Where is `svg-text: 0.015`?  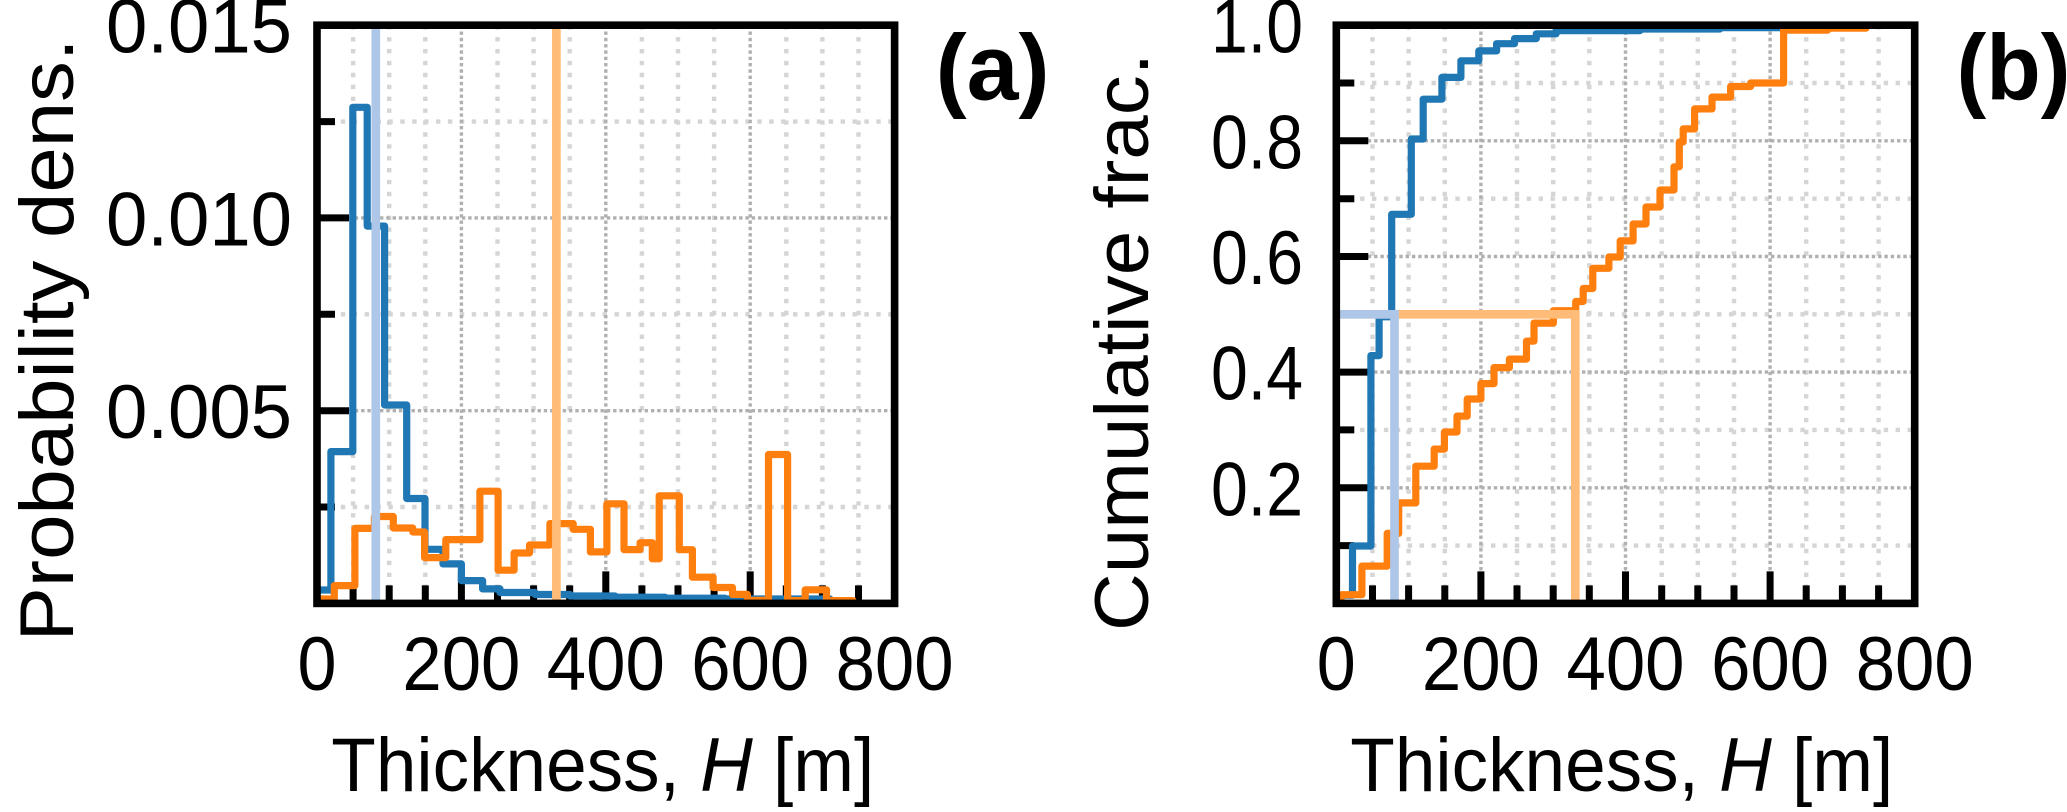 svg-text: 0.015 is located at coordinates (199, 35).